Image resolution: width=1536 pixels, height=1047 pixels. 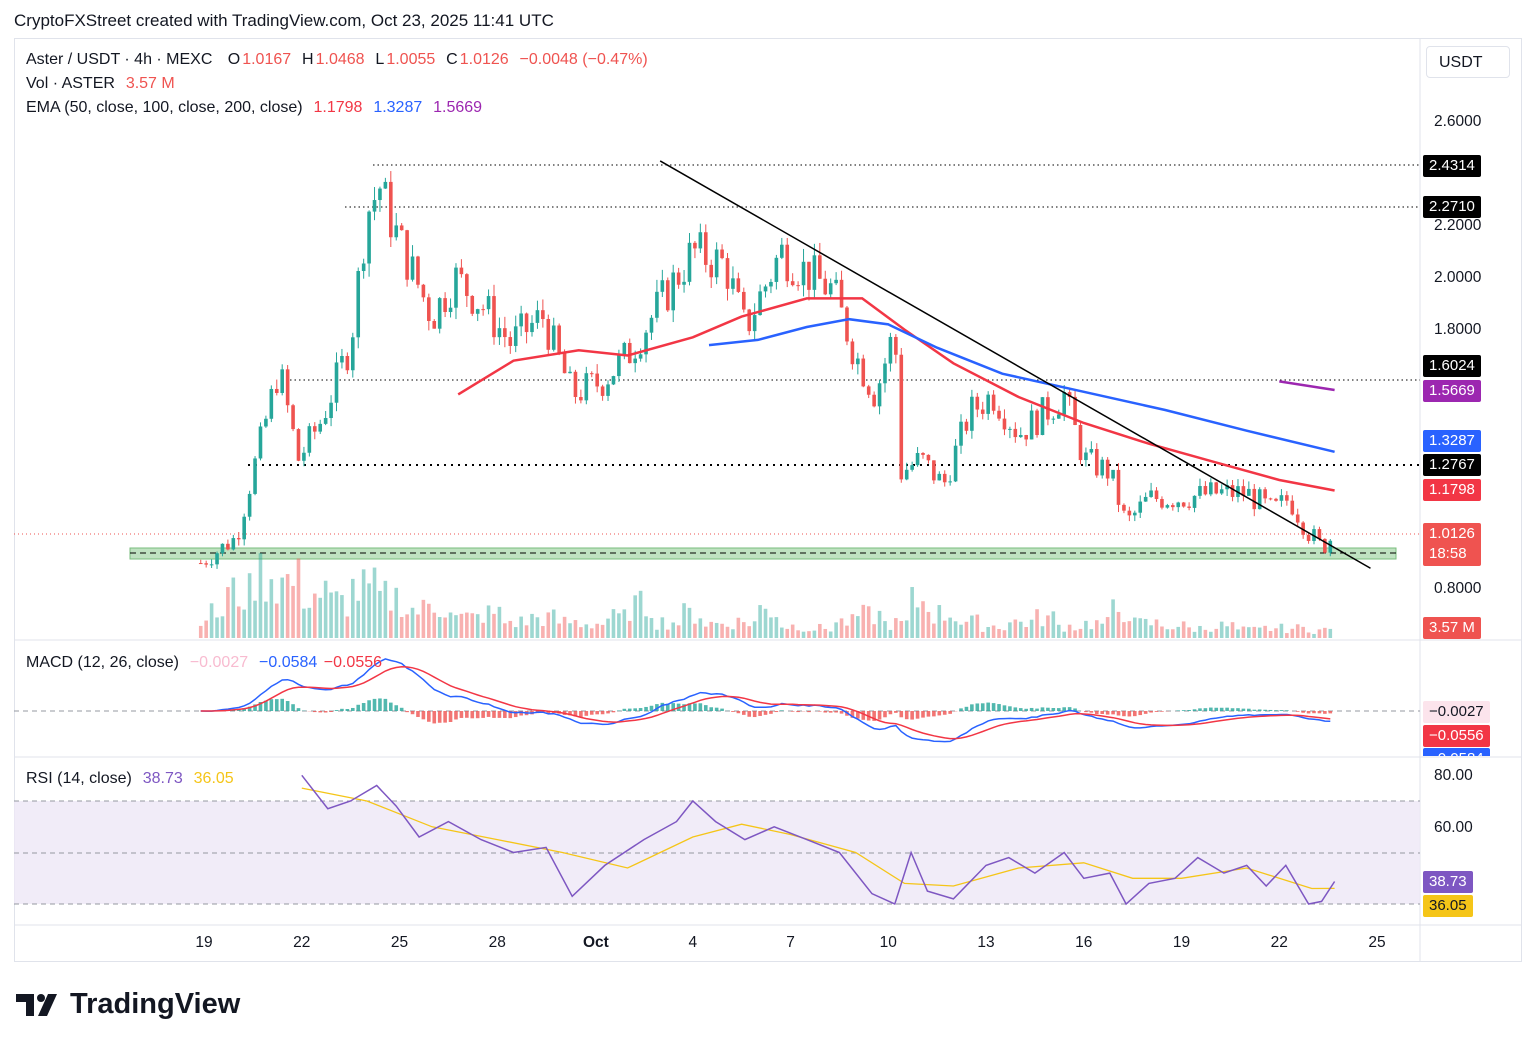 I want to click on time-tick-0: 19, so click(x=204, y=942).